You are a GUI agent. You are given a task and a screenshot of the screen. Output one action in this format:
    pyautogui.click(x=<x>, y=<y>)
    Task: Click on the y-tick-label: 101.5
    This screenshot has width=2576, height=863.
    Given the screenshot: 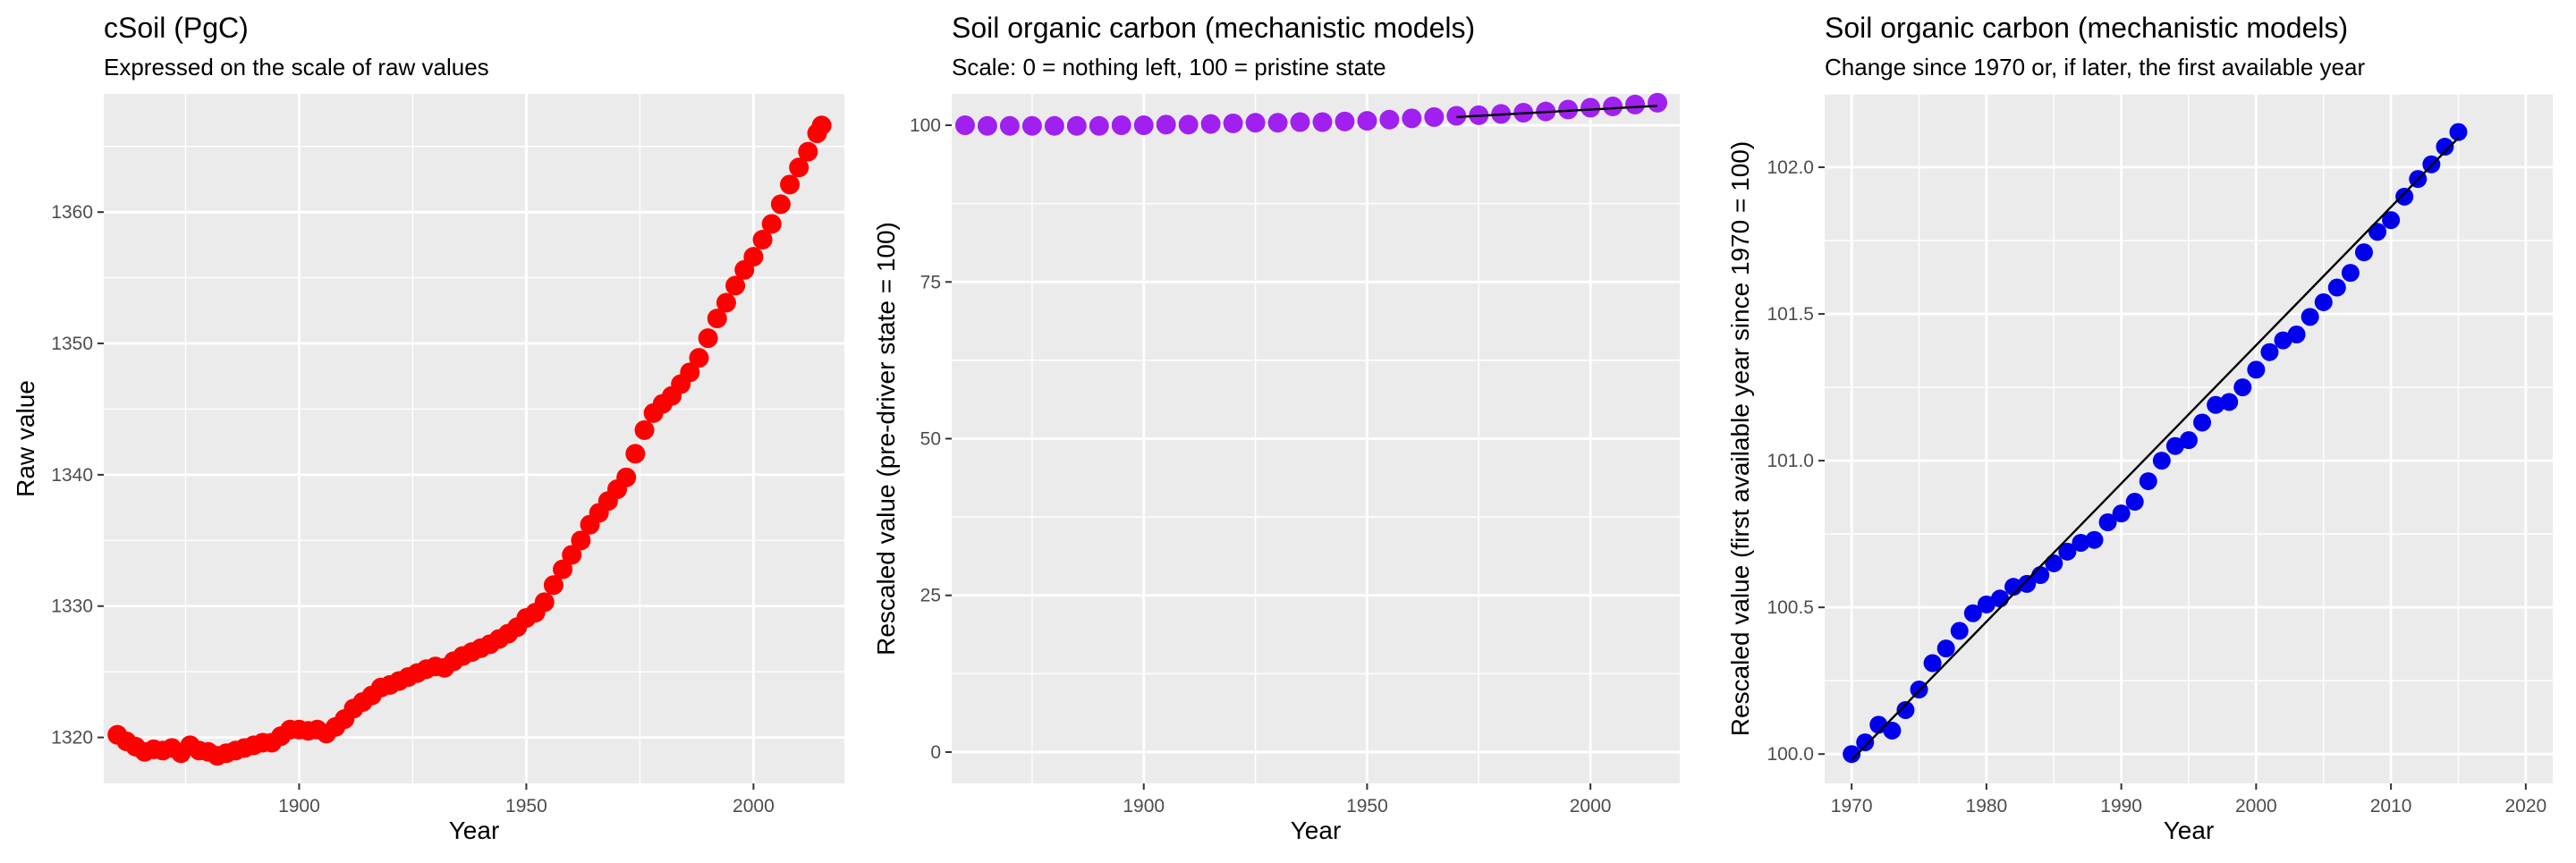 What is the action you would take?
    pyautogui.click(x=1790, y=314)
    